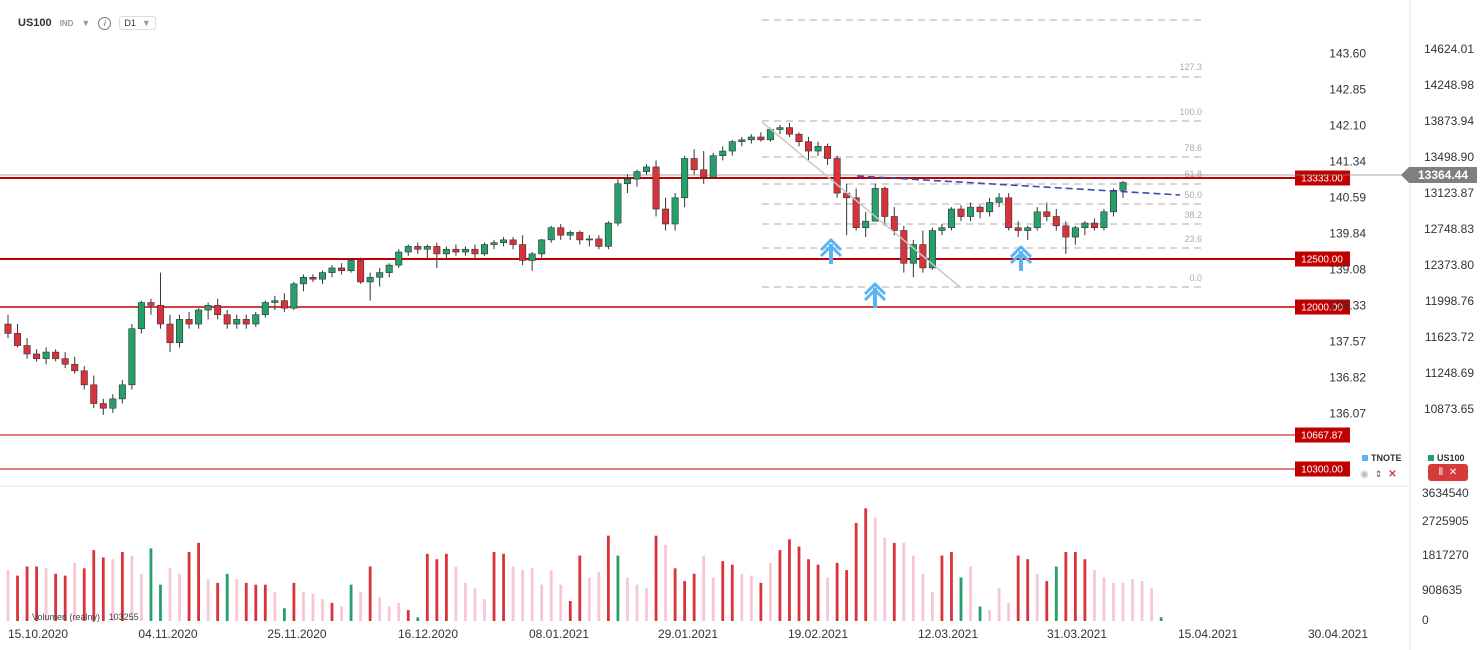 The image size is (1482, 650). I want to click on fib-level-label: 23.6, so click(1193, 239).